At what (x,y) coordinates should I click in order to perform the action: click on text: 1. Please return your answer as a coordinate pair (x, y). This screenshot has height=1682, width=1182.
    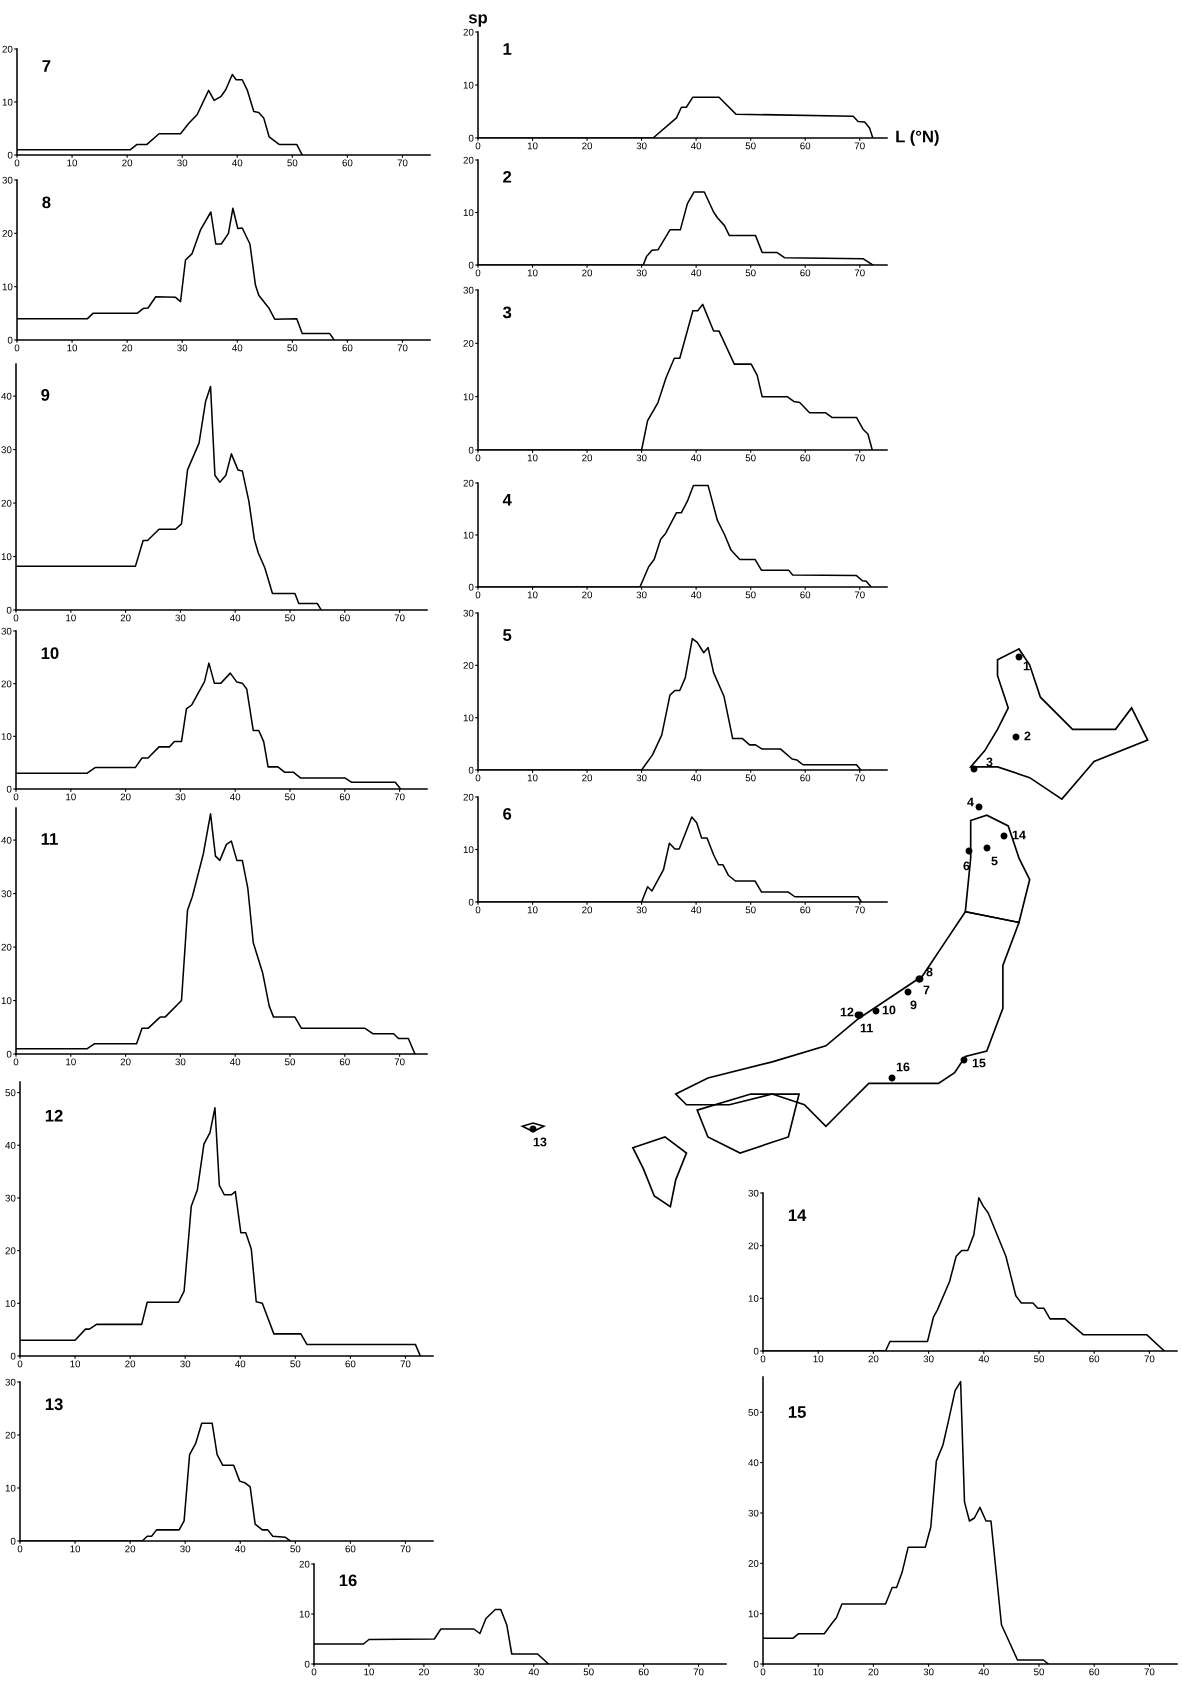
    Looking at the image, I should click on (1026, 666).